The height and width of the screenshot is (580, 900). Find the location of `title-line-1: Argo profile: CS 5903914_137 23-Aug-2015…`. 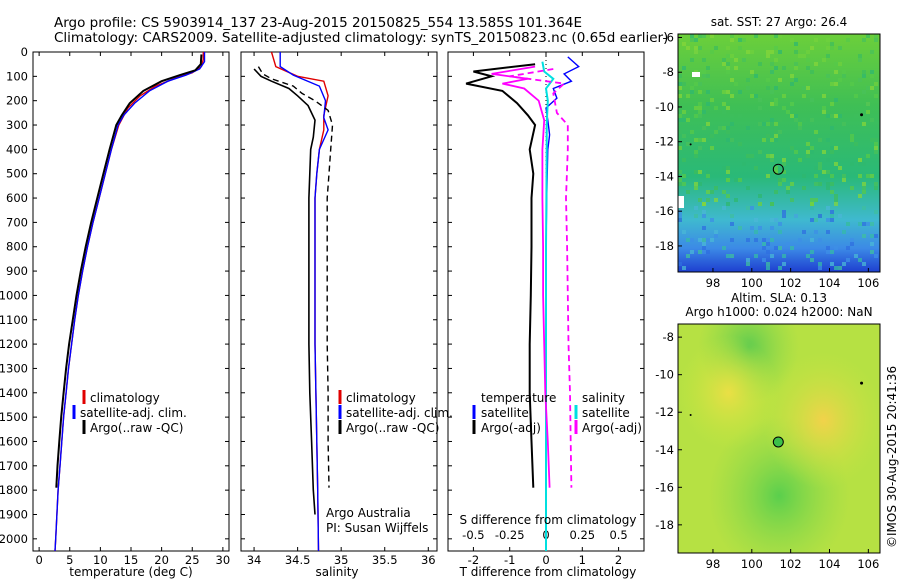

title-line-1: Argo profile: CS 5903914_137 23-Aug-2015… is located at coordinates (318, 23).